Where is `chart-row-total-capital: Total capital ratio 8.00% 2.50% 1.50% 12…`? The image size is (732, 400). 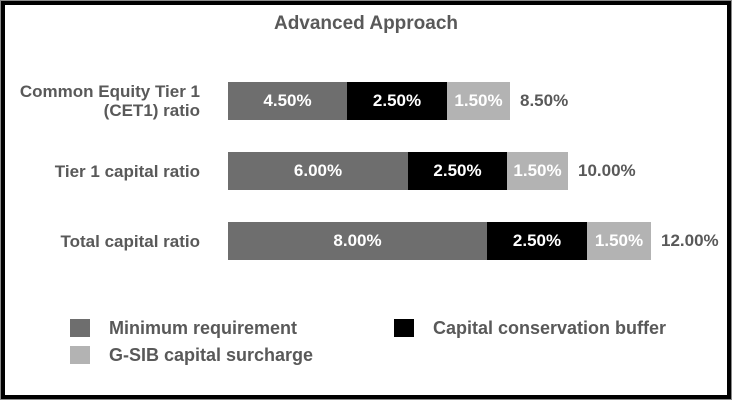
chart-row-total-capital: Total capital ratio 8.00% 2.50% 1.50% 12… is located at coordinates (366, 241).